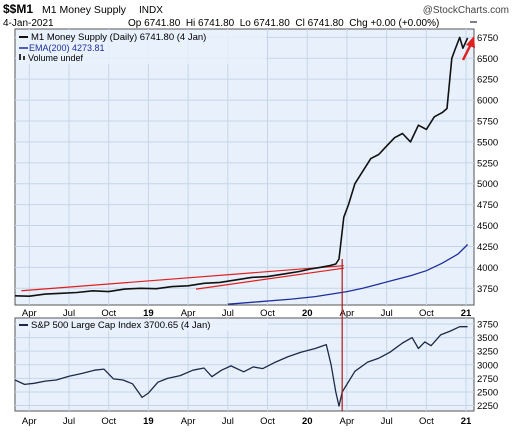 The width and height of the screenshot is (523, 432). I want to click on m1-y-tick-label: 6750, so click(487, 38).